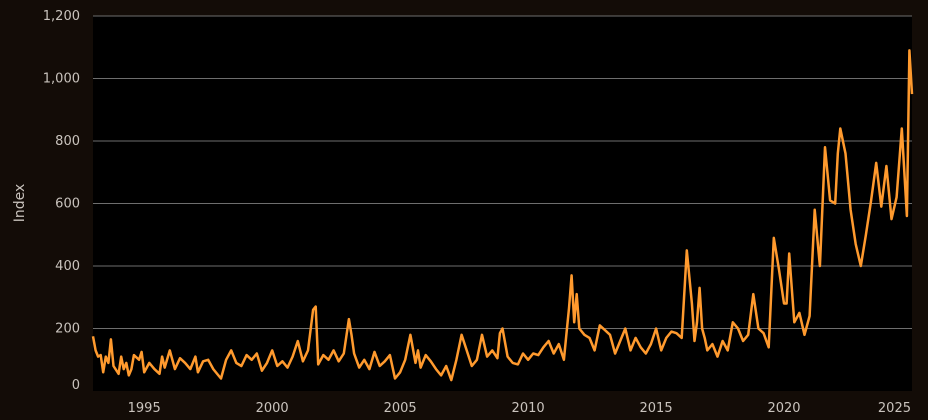  I want to click on x-axis-ticks: 1995 2000 2005 2010 2015 2020 2025, so click(519, 408).